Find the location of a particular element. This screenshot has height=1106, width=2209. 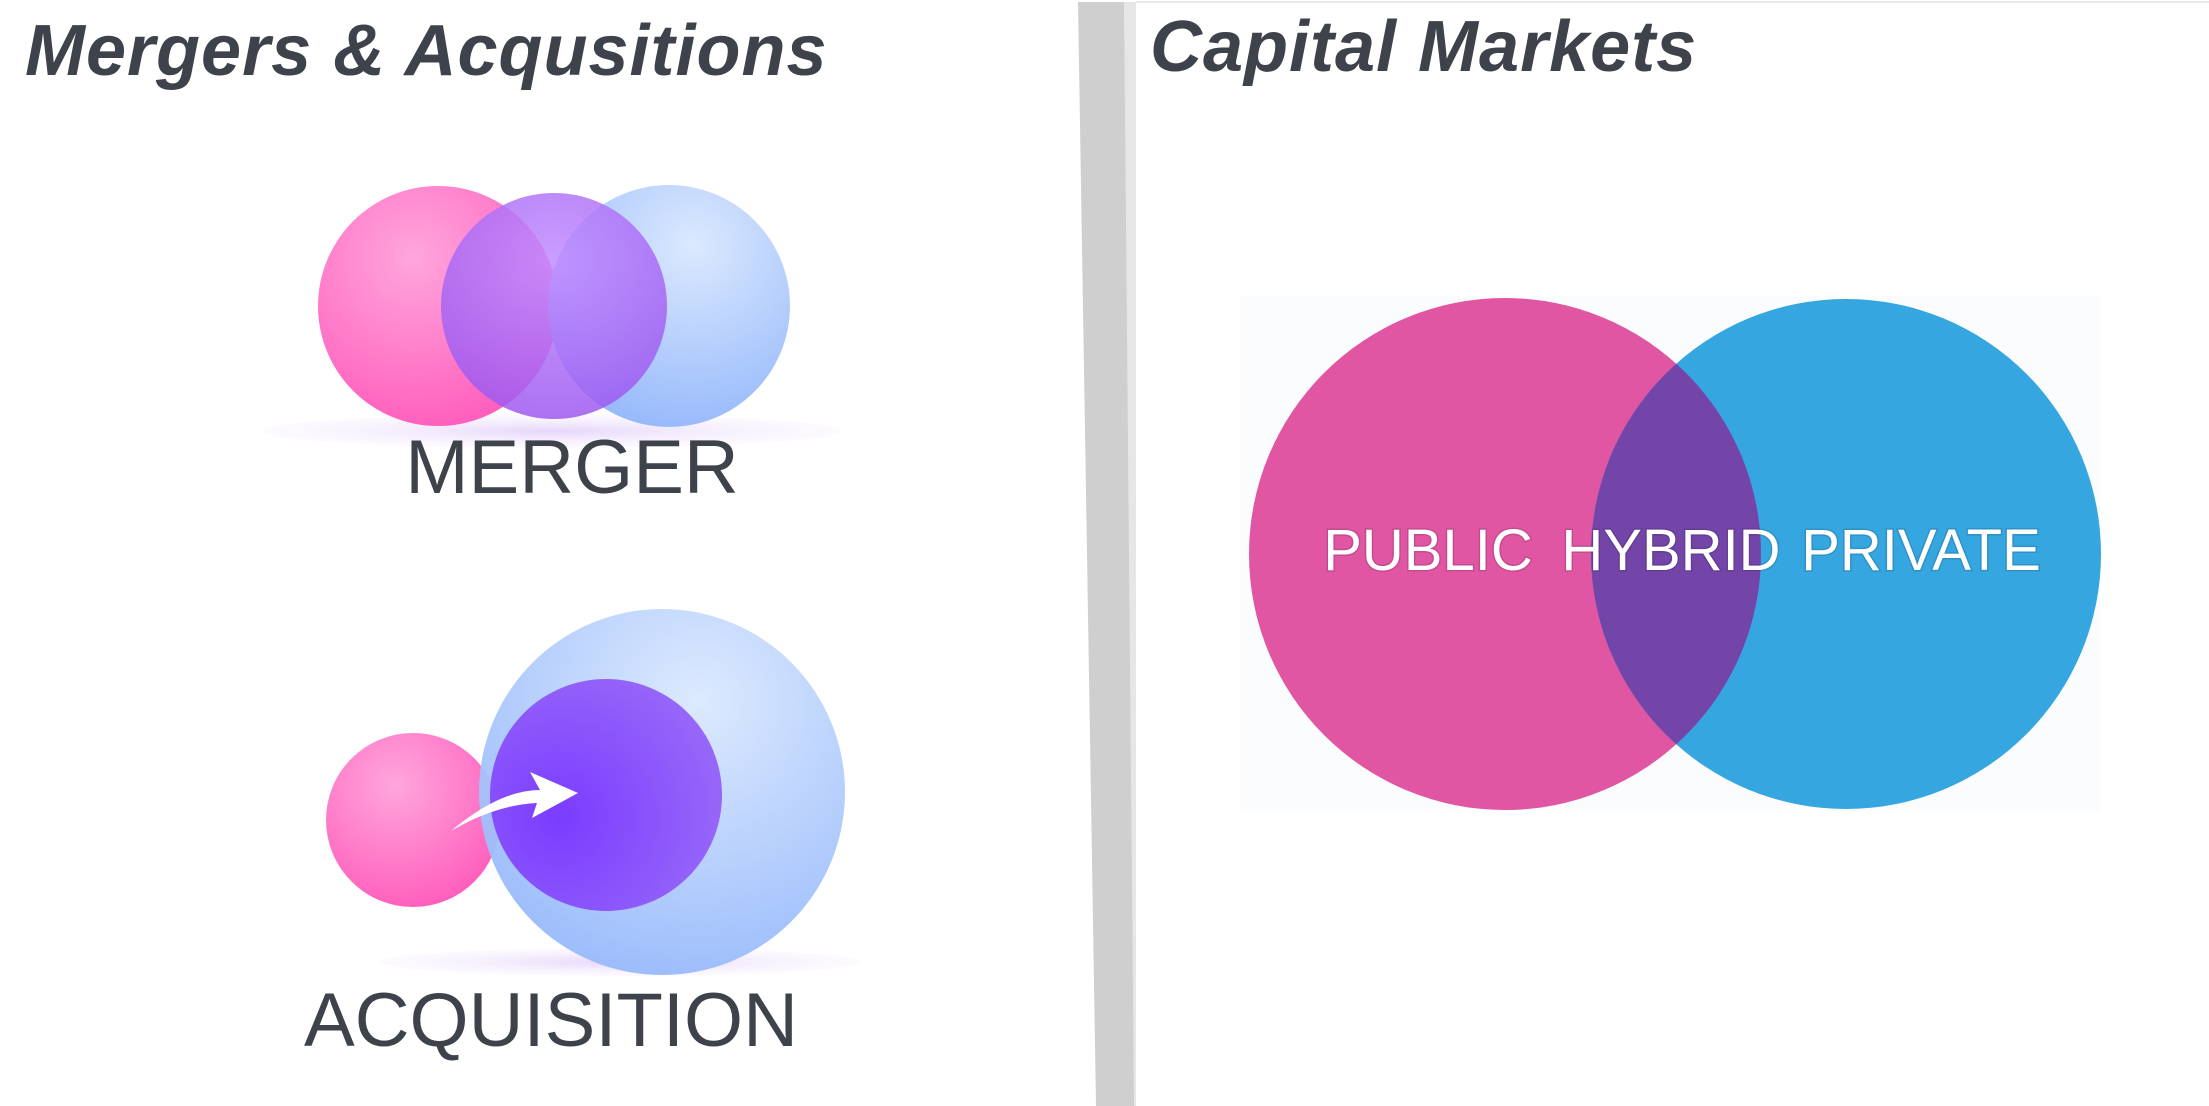

mergers-acquisitions-title: Mergers & Acqusitions is located at coordinates (426, 51).